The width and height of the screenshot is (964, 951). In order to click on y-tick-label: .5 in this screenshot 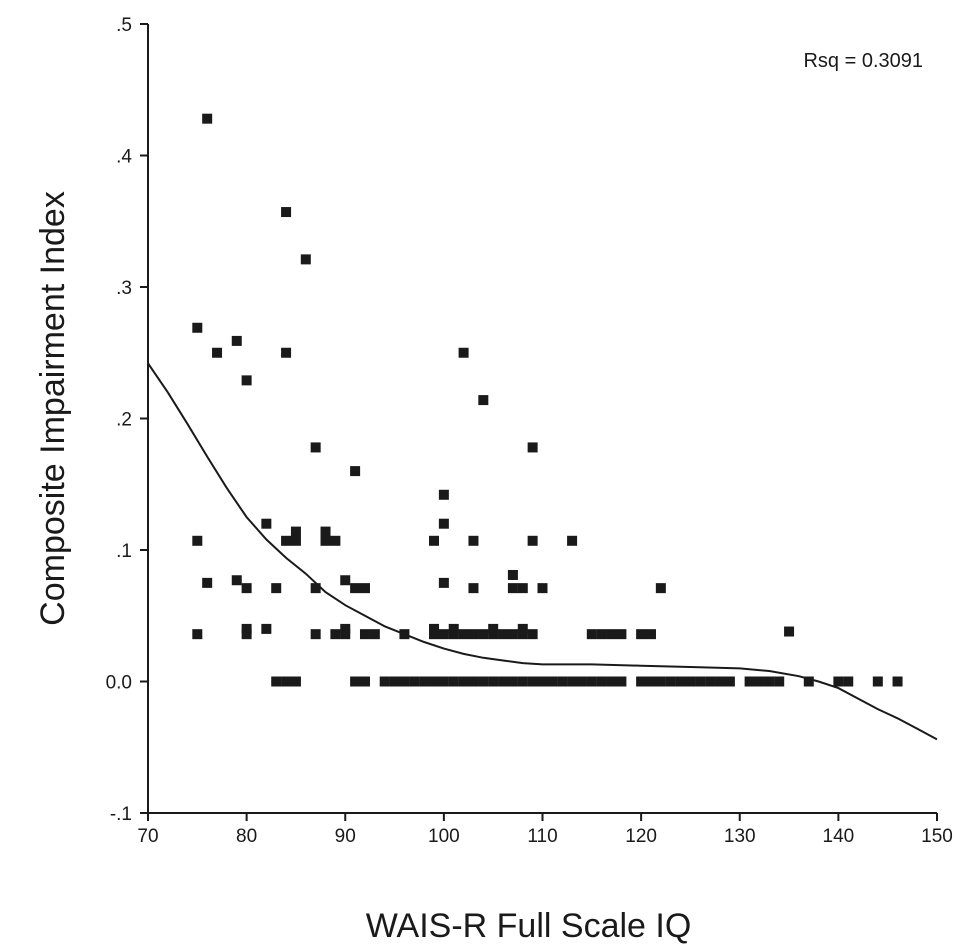, I will do `click(124, 25)`.